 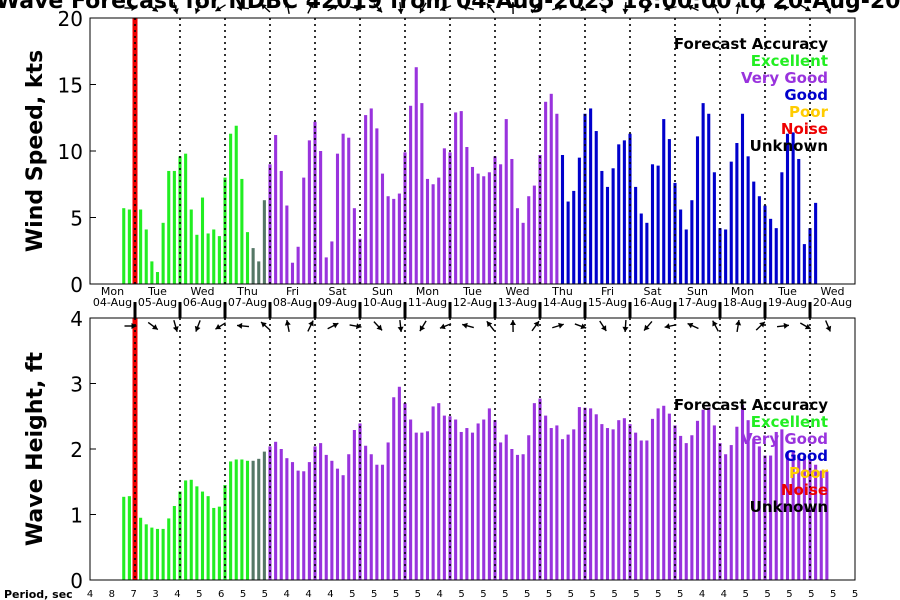 I want to click on day-of-week-label: Mon, so click(x=427, y=291).